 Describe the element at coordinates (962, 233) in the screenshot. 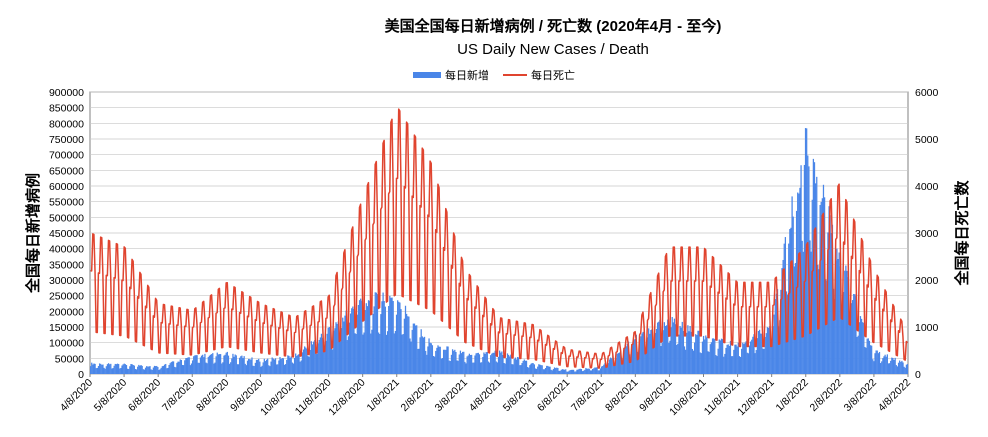

I see `right-axis-title: 全国每日死亡数` at that location.